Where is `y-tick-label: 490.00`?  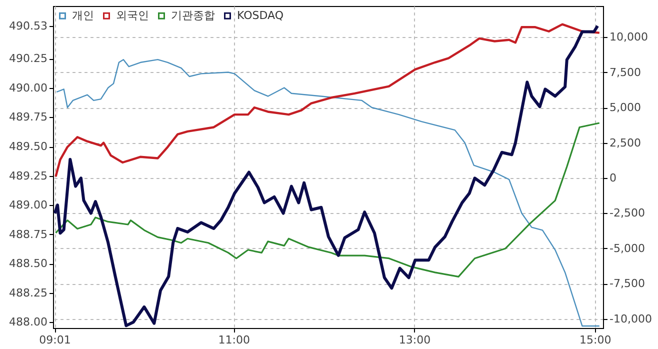 y-tick-label: 490.00 is located at coordinates (28, 87).